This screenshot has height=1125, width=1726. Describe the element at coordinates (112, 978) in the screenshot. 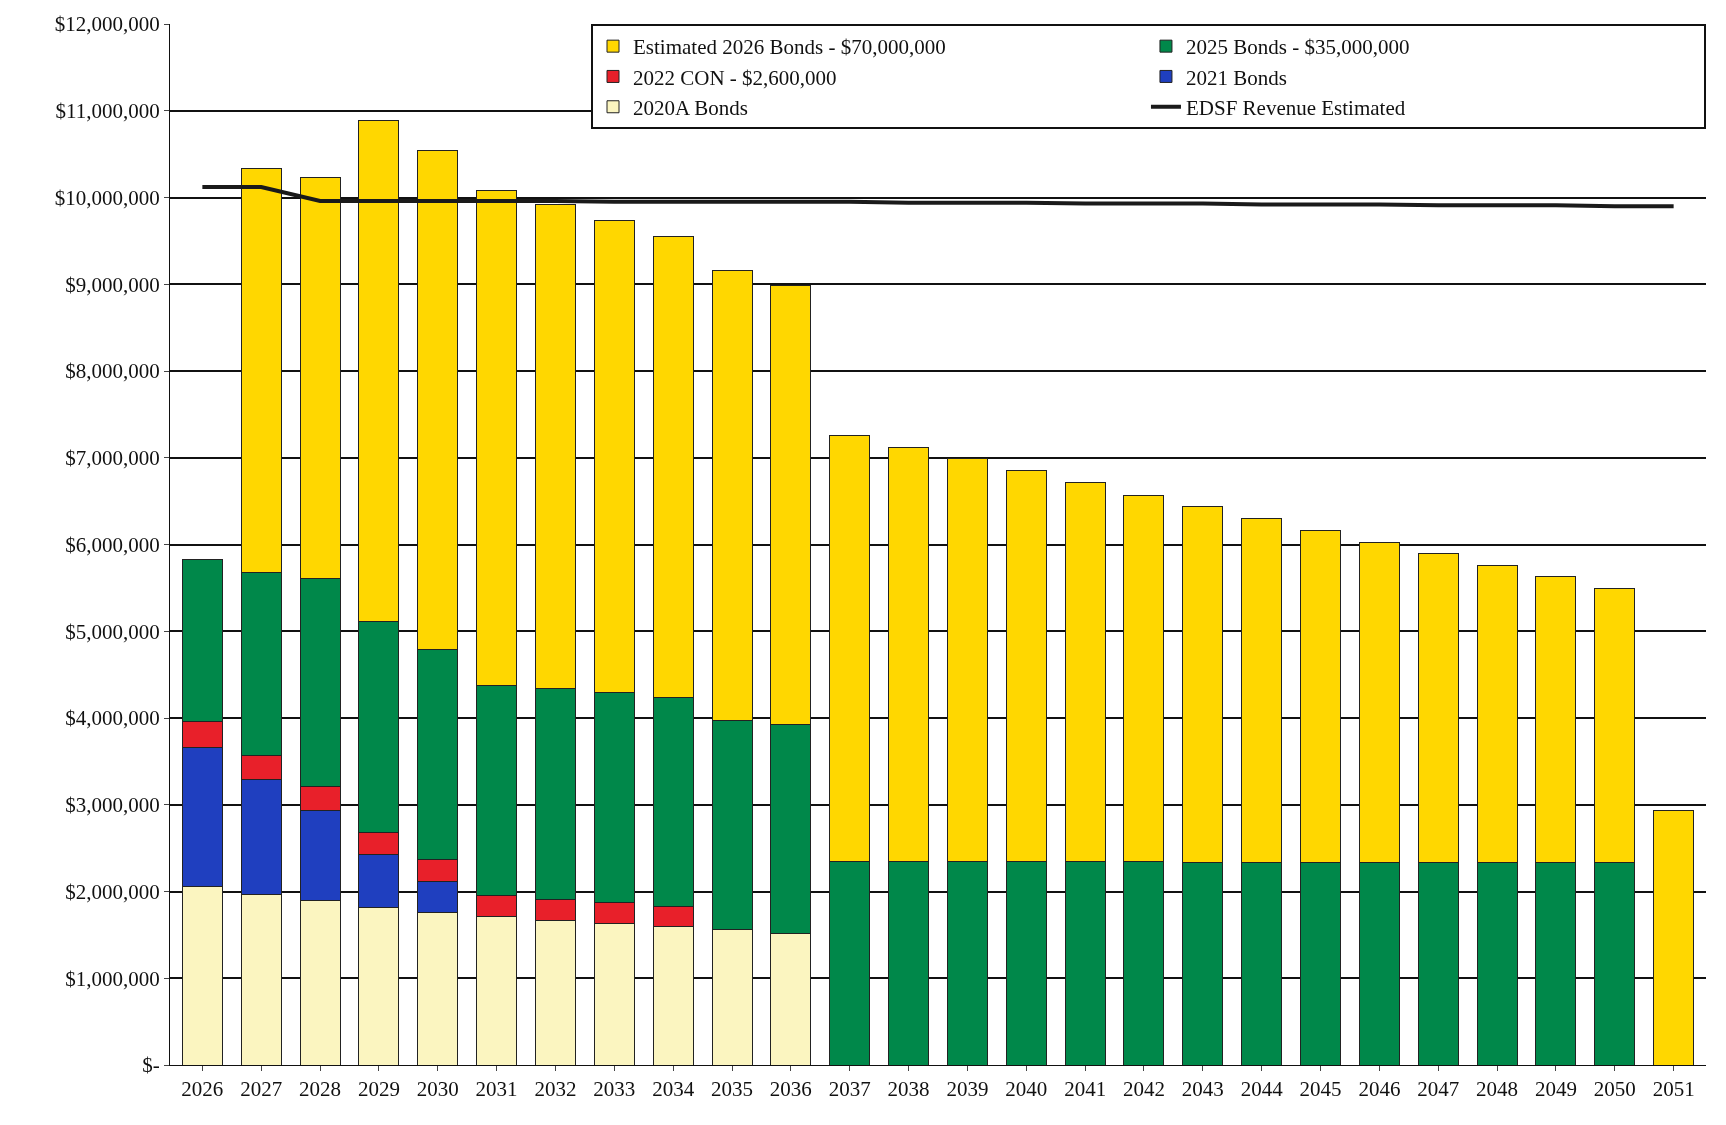

I see `y-tick-label: $1,000,000` at that location.